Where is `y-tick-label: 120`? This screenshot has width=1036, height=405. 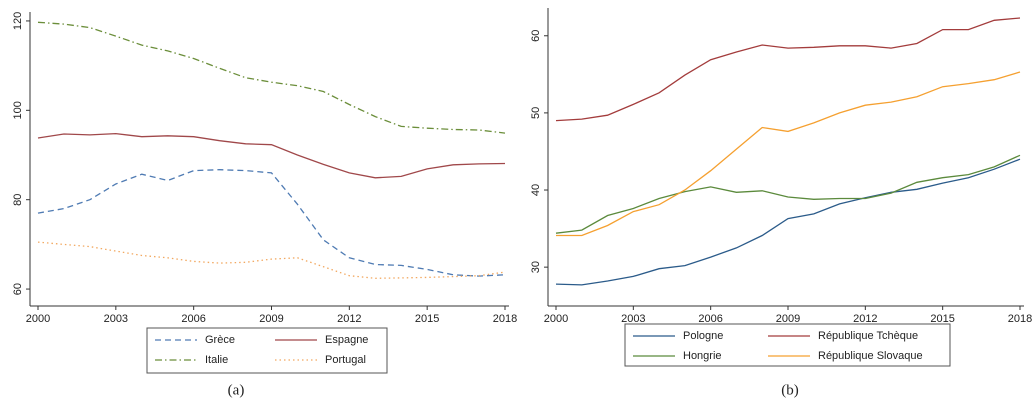
y-tick-label: 120 is located at coordinates (18, 21).